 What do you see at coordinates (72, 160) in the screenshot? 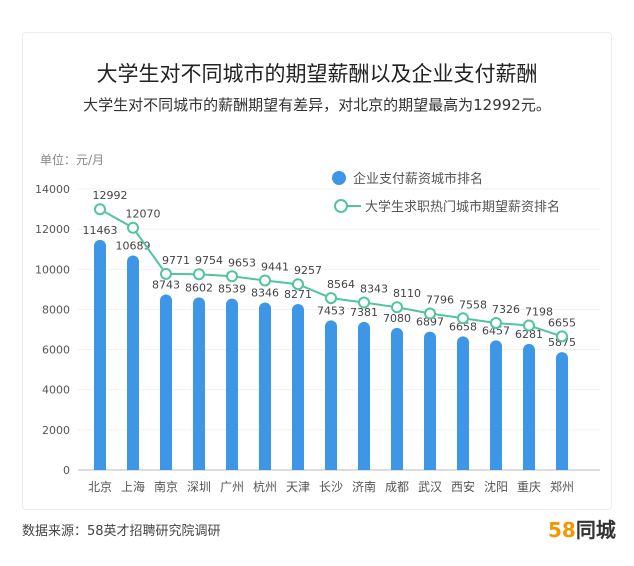
I see `unit-label: 单位：元/月` at bounding box center [72, 160].